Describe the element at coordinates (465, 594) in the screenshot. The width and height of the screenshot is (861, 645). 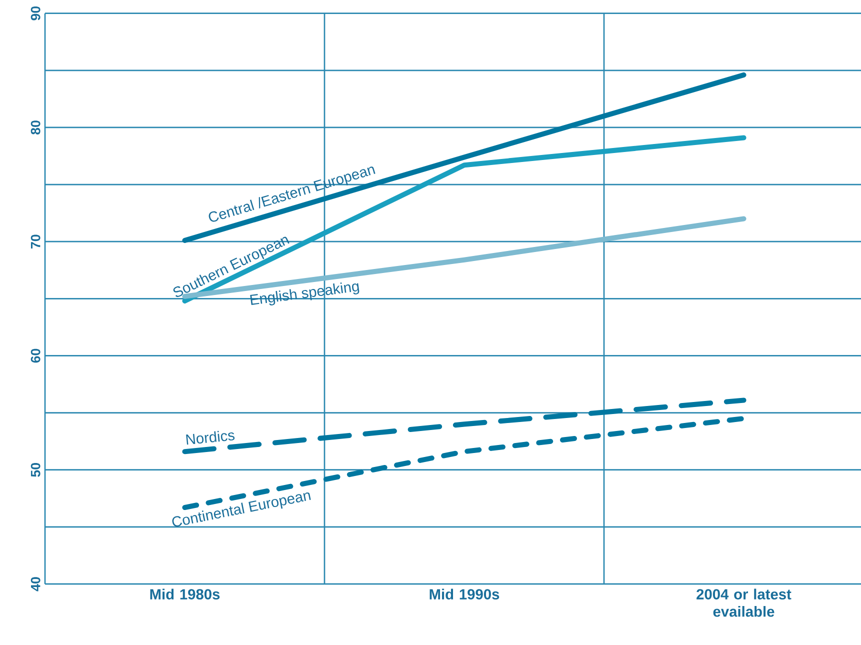
I see `x-tick-label: Mid 1990s` at that location.